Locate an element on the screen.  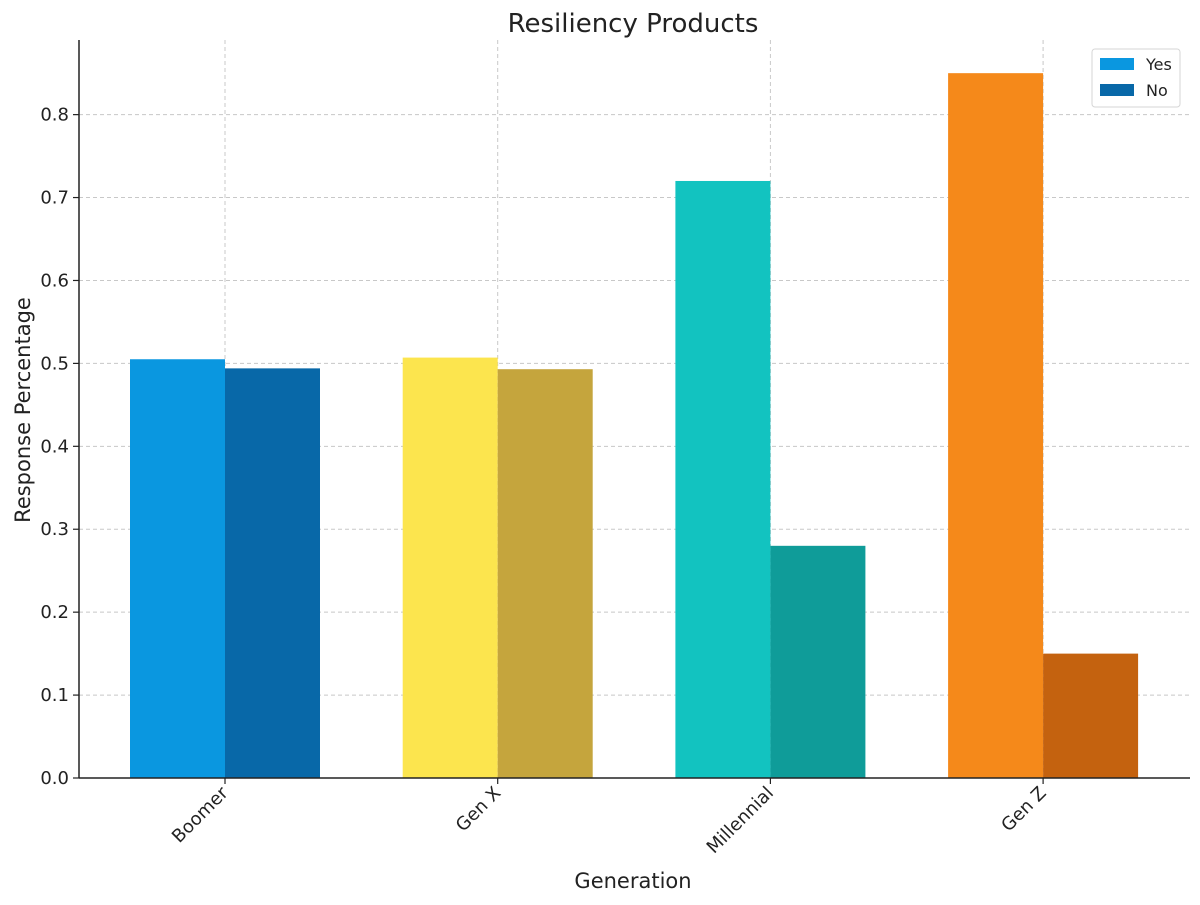
legend: Yes No is located at coordinates (1136, 78).